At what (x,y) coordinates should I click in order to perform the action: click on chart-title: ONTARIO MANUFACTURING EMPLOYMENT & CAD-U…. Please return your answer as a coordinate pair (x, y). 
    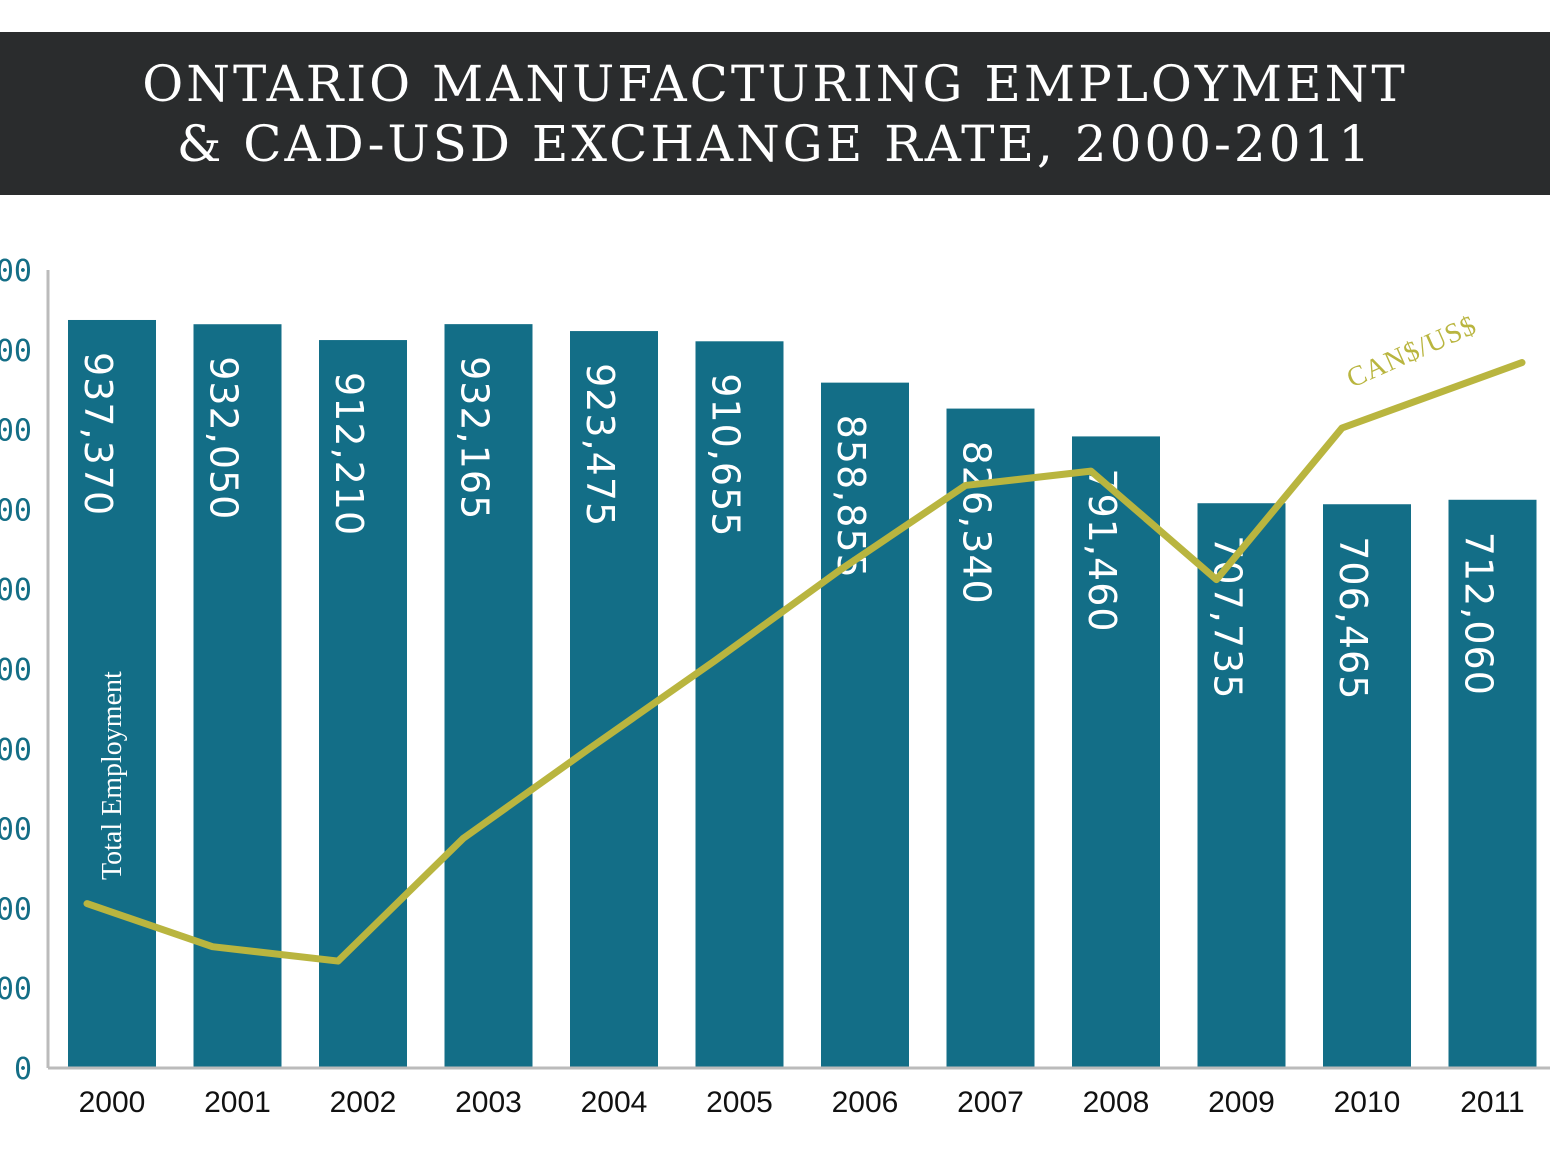
    Looking at the image, I should click on (775, 113).